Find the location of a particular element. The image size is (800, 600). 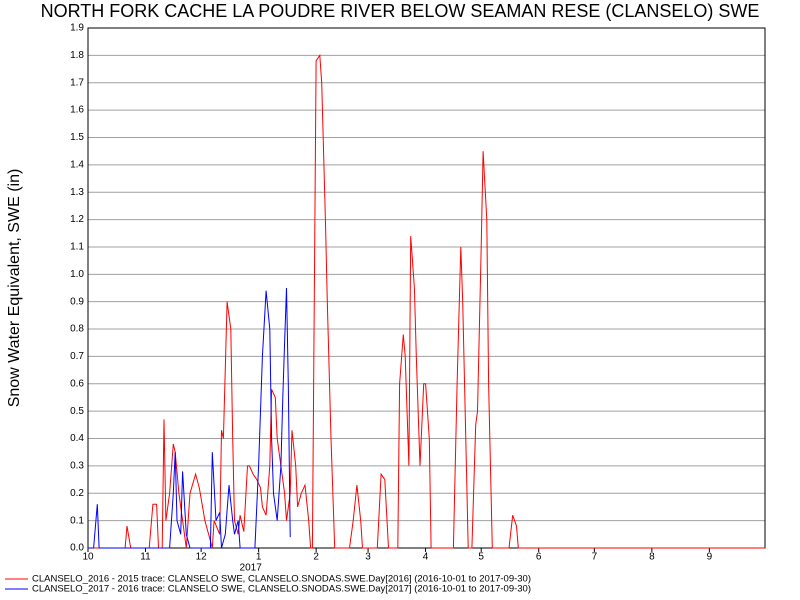

y-tick-label: 1.9 is located at coordinates (77, 28).